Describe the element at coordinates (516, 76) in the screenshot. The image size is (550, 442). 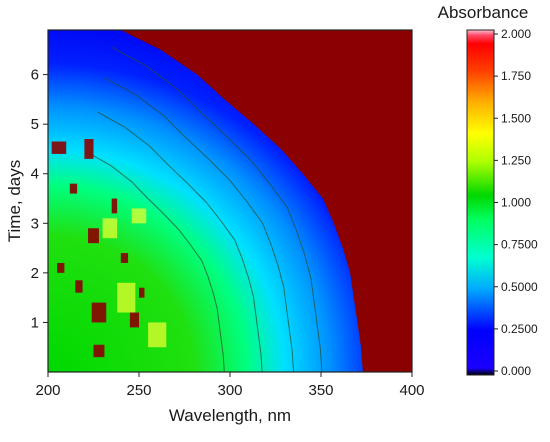
I see `colorbar-tick-label: 1.750` at that location.